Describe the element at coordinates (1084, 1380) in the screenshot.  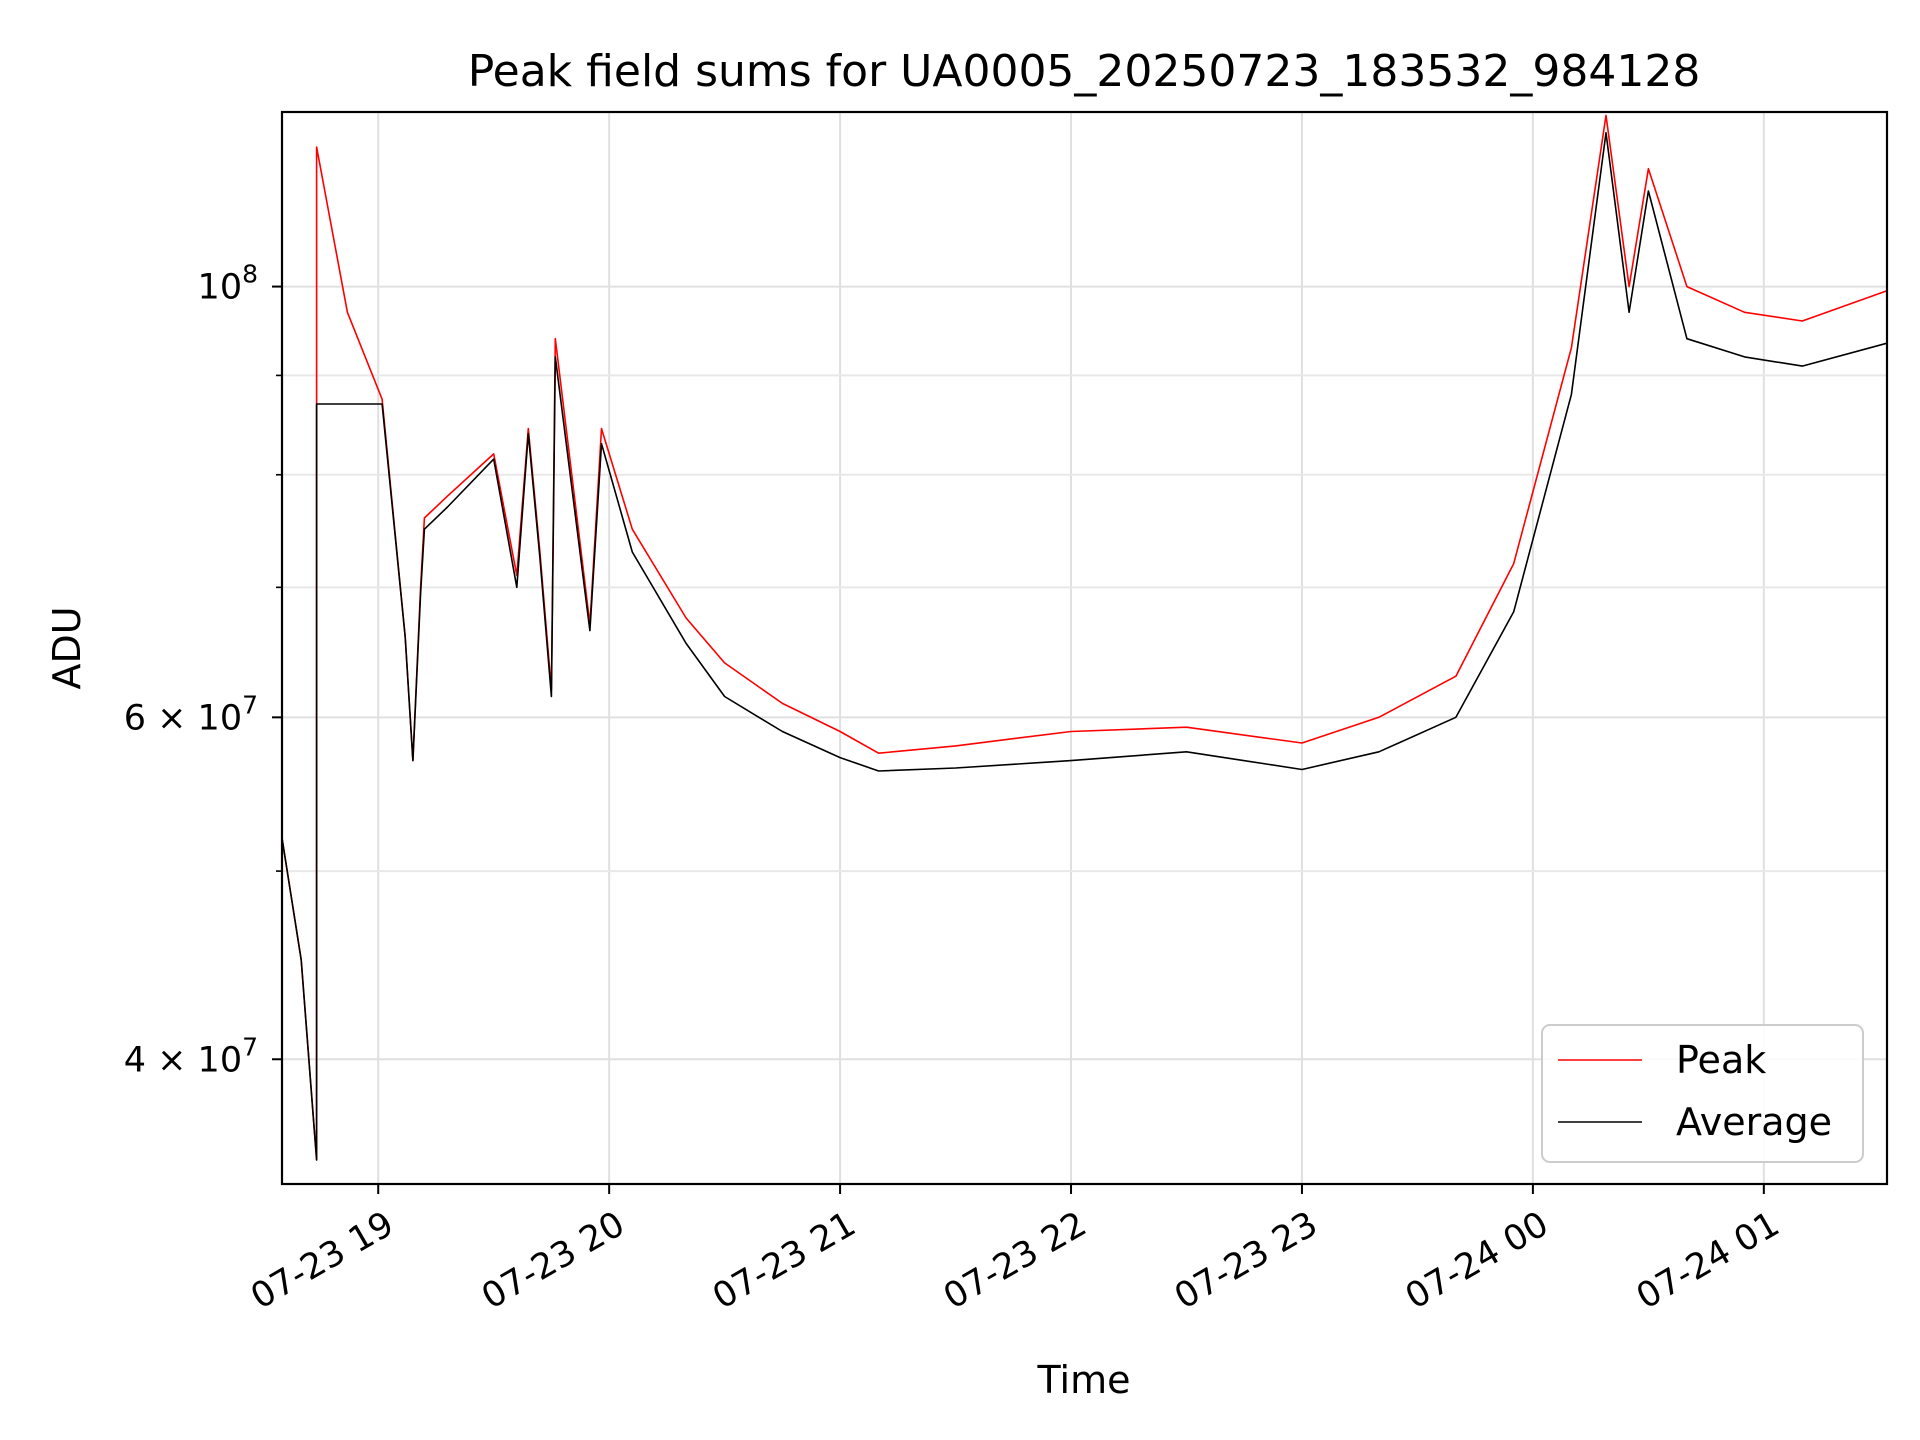
I see `x-axis-label: Time` at that location.